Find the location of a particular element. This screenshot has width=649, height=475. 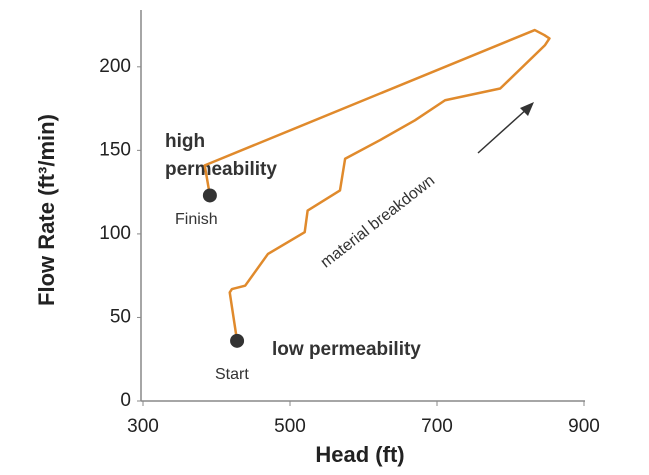

y-axis-label: Flow Rate (ft³/min) is located at coordinates (46, 210).